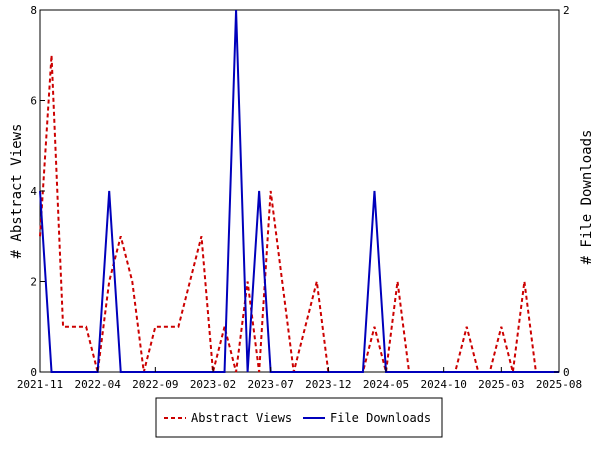 This screenshot has height=450, width=600. What do you see at coordinates (562, 191) in the screenshot?
I see `right-axis-ticks: 02` at bounding box center [562, 191].